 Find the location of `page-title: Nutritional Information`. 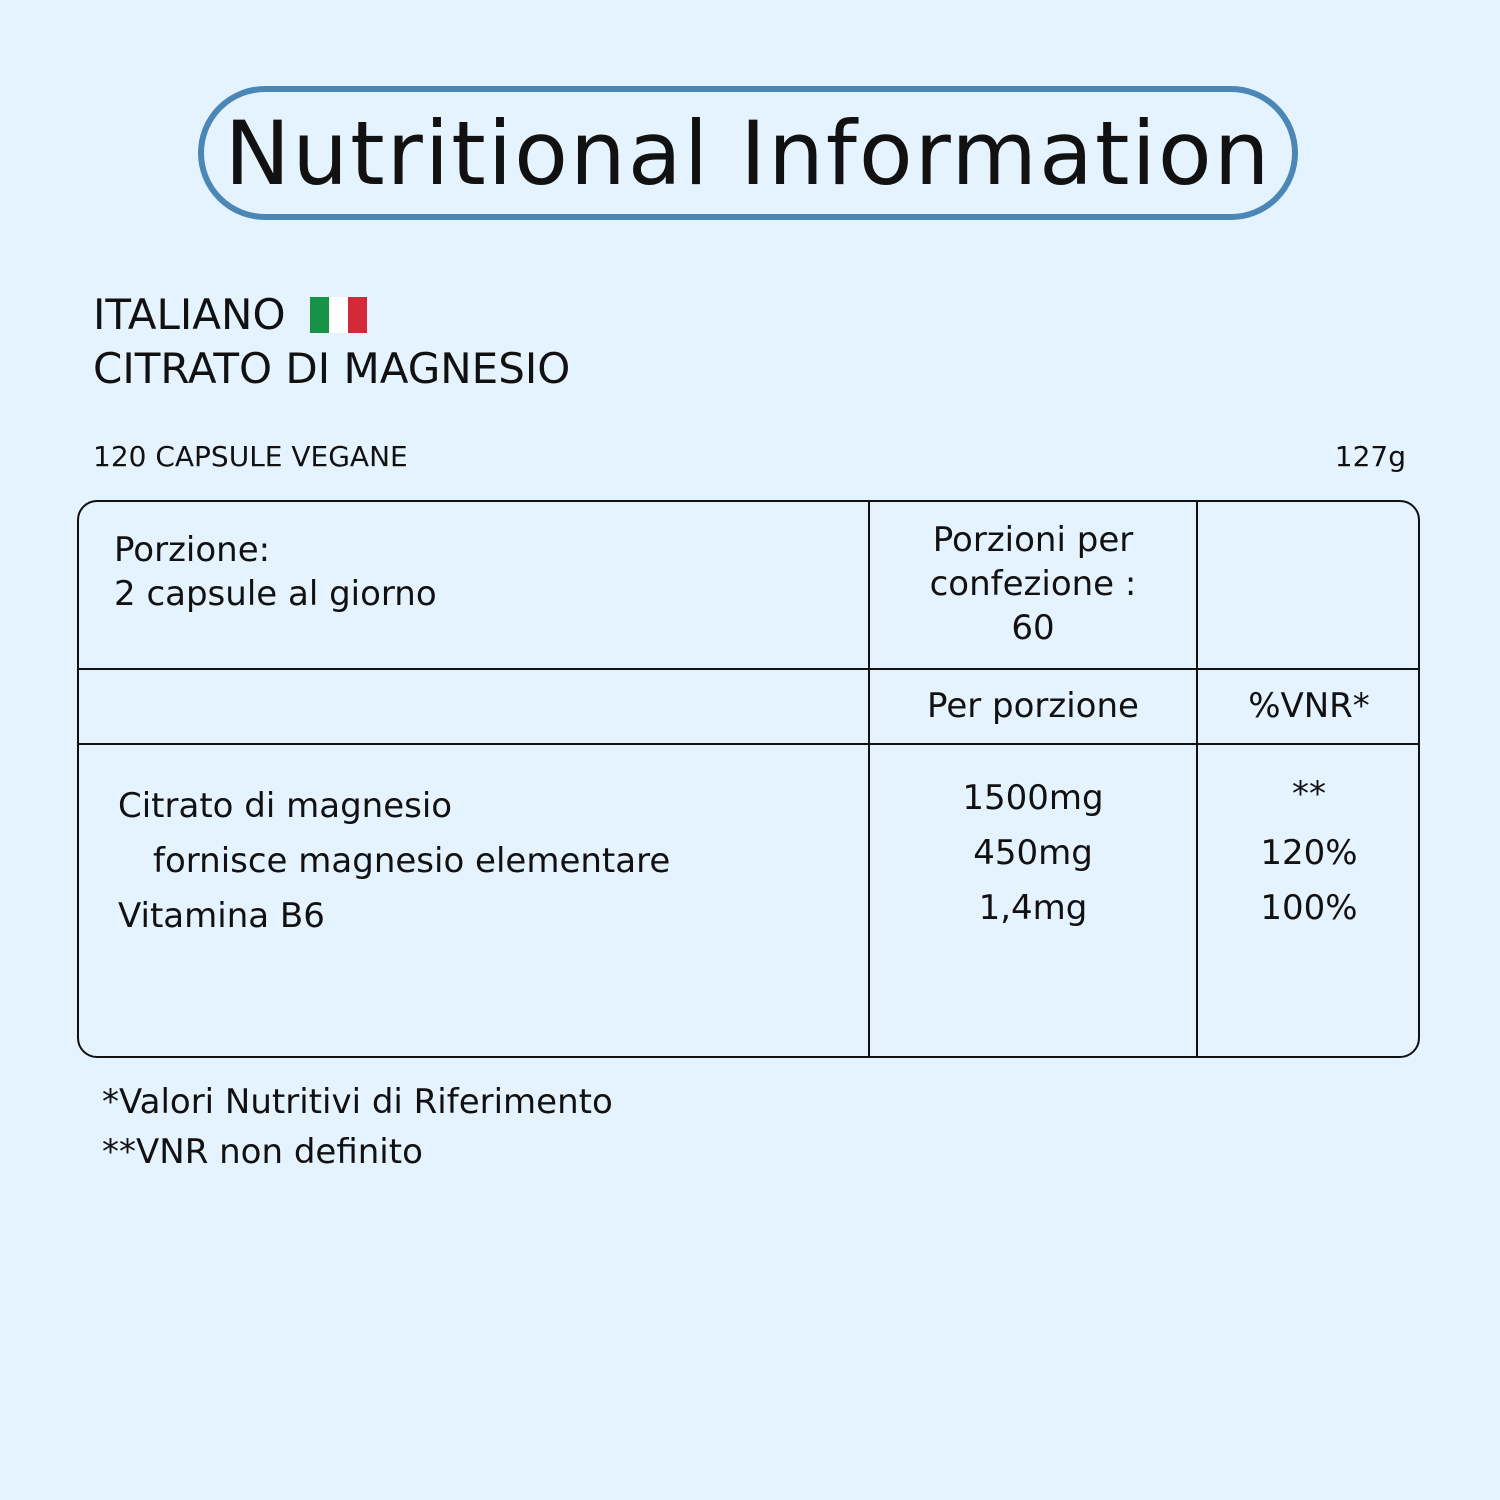

page-title: Nutritional Information is located at coordinates (748, 153).